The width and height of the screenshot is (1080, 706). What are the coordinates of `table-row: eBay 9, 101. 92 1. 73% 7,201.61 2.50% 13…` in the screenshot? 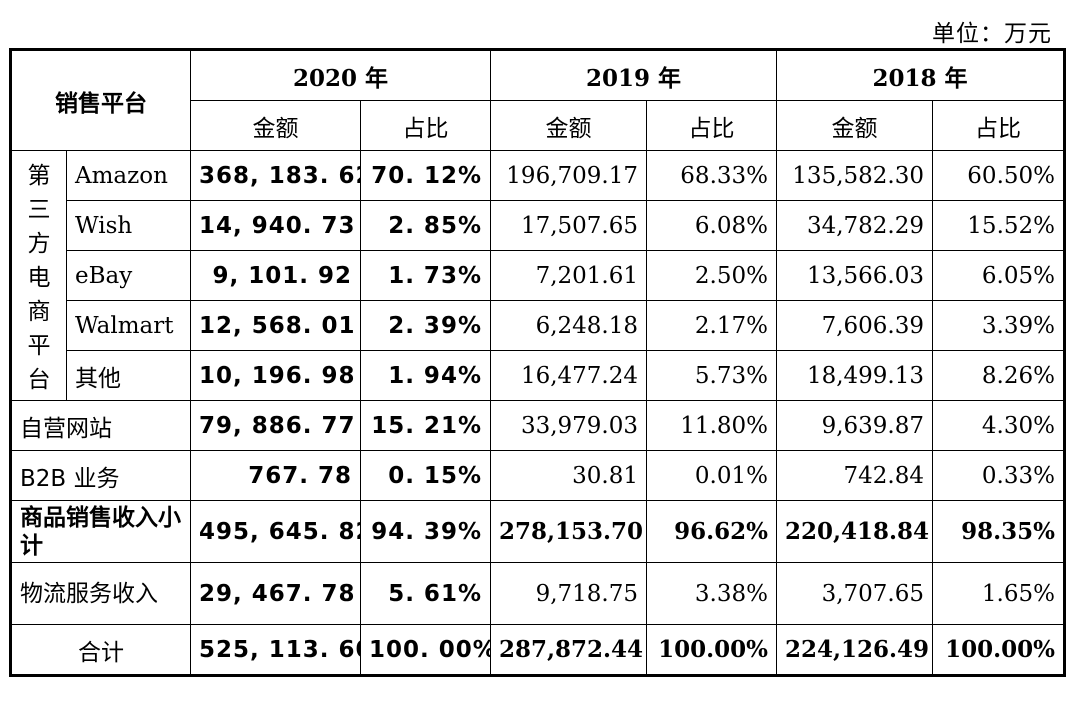 It's located at (538, 275).